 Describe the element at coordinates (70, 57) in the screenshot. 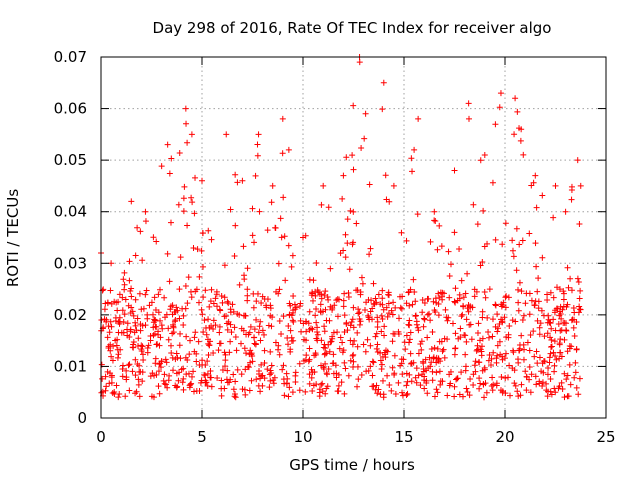

I see `y-tick-label-7: 0.07` at that location.